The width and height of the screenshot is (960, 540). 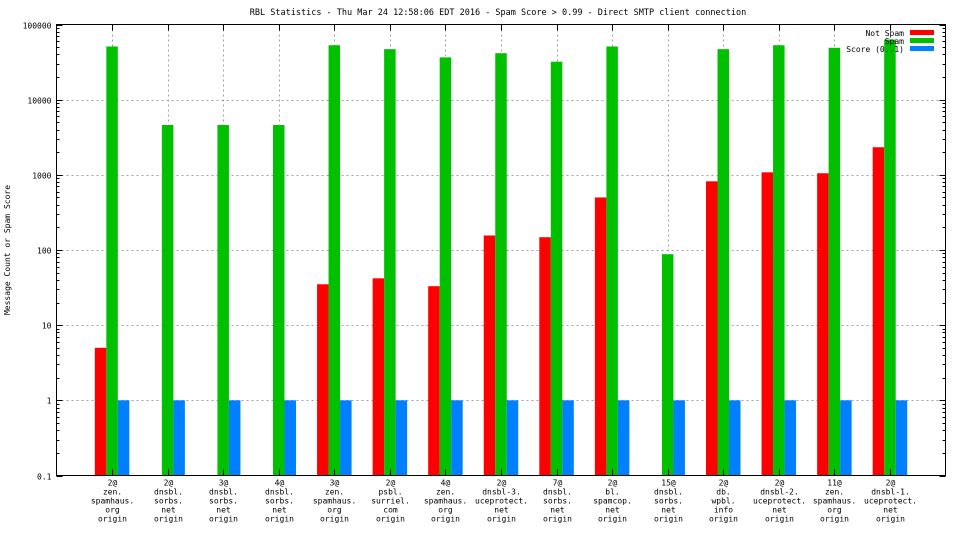 I want to click on x-tick-label: 2@ dnsbl-3. uceprotect. net origin, so click(x=501, y=501).